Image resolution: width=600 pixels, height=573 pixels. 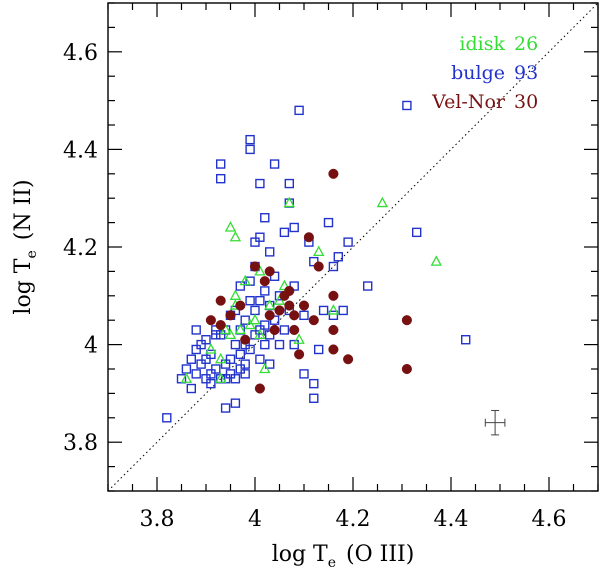 I want to click on legend-count-vel-nor: 30, so click(x=526, y=102).